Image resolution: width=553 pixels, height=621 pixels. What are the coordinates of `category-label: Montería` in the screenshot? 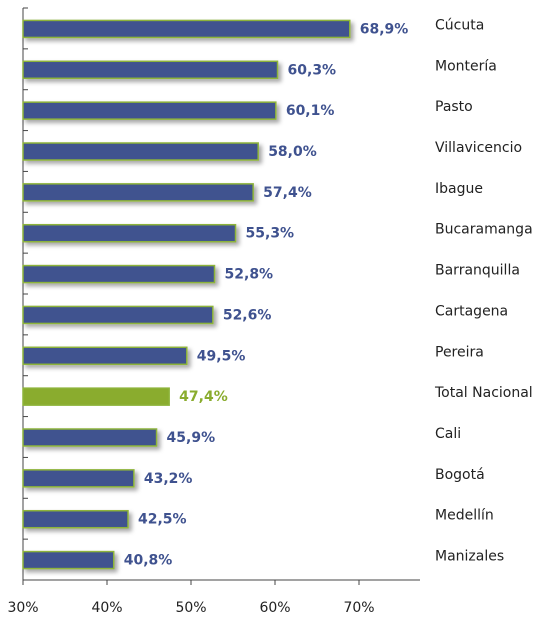 It's located at (466, 66).